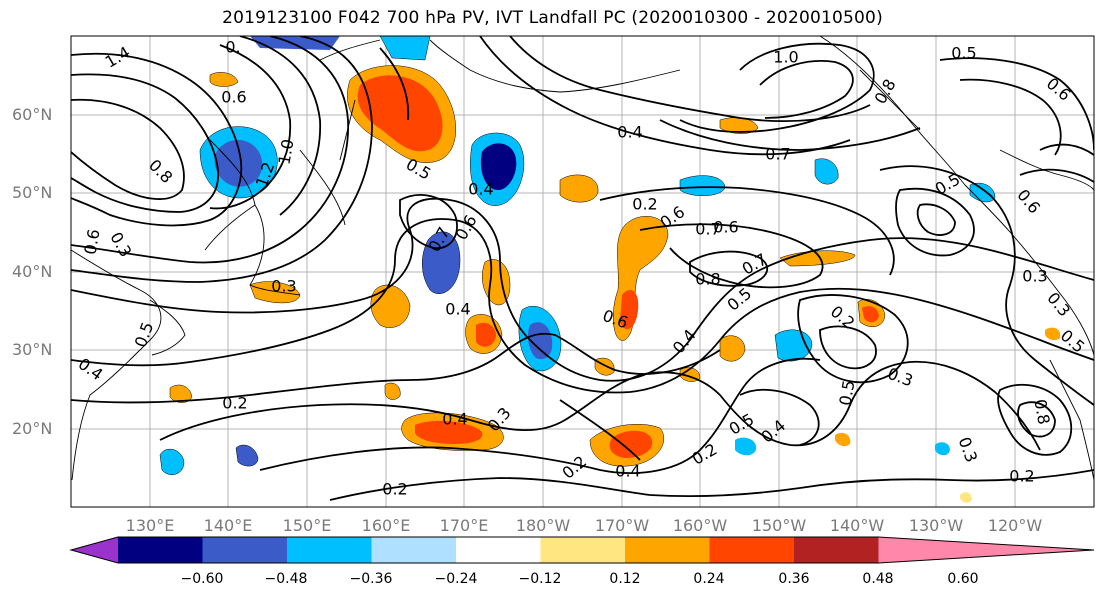  What do you see at coordinates (540, 579) in the screenshot?
I see `colorbar-tick-label: −0.12` at bounding box center [540, 579].